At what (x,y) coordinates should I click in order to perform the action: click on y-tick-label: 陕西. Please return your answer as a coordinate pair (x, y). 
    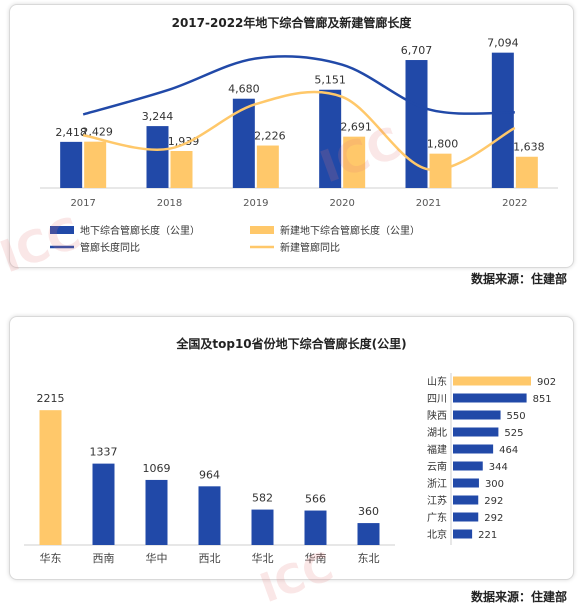
    Looking at the image, I should click on (437, 415).